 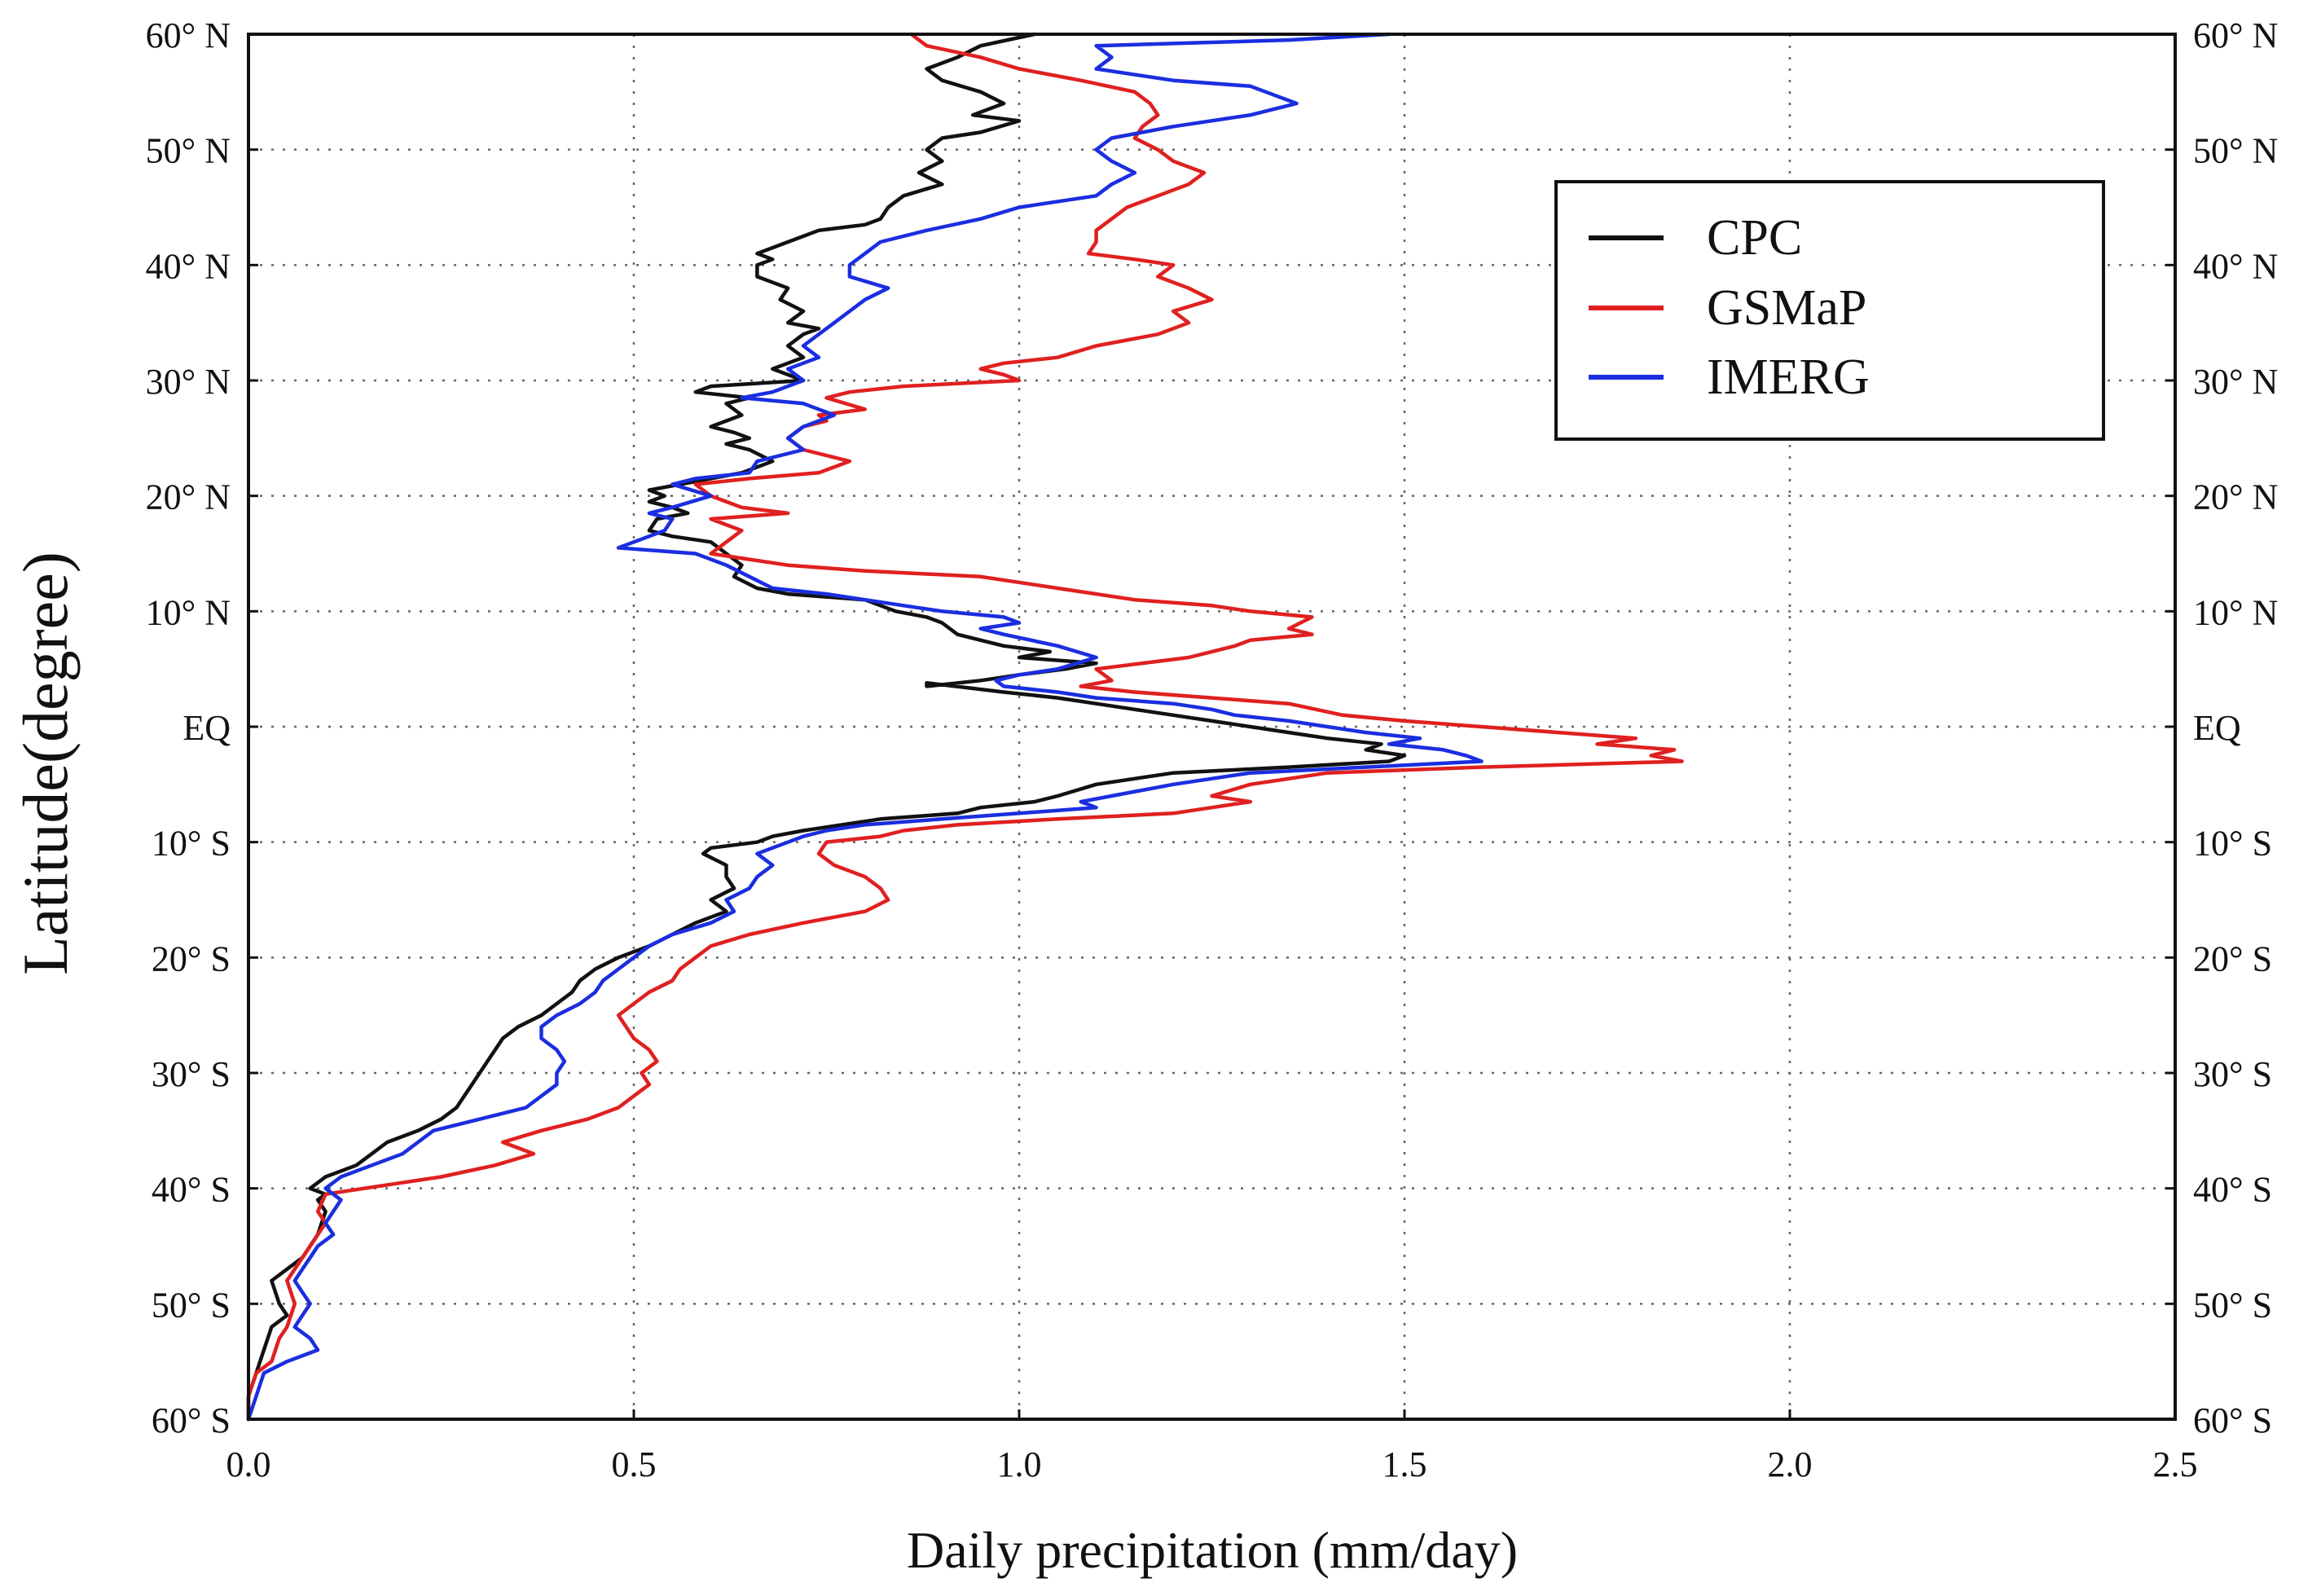 What do you see at coordinates (1019, 1464) in the screenshot?
I see `x-tick-label-1-0: 1.0` at bounding box center [1019, 1464].